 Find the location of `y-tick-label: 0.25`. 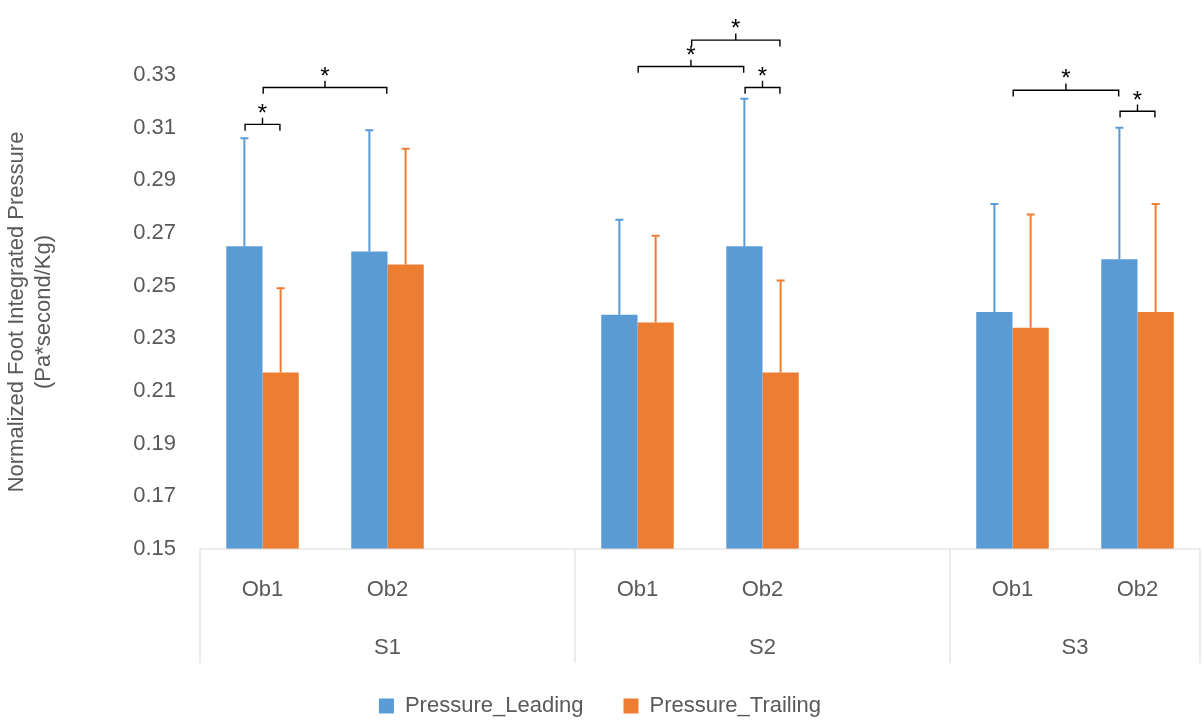

y-tick-label: 0.25 is located at coordinates (154, 284).